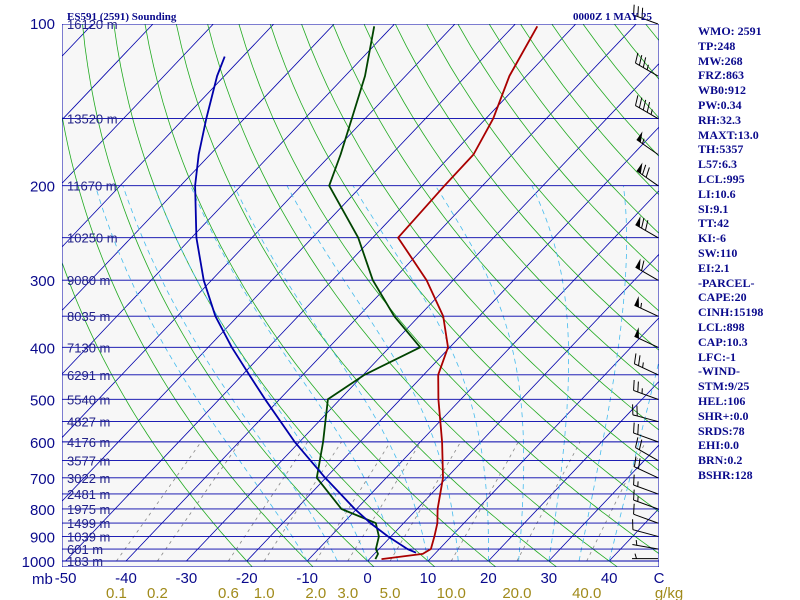  Describe the element at coordinates (390, 592) in the screenshot. I see `mixing-ratio-tick-label: 5.0` at that location.